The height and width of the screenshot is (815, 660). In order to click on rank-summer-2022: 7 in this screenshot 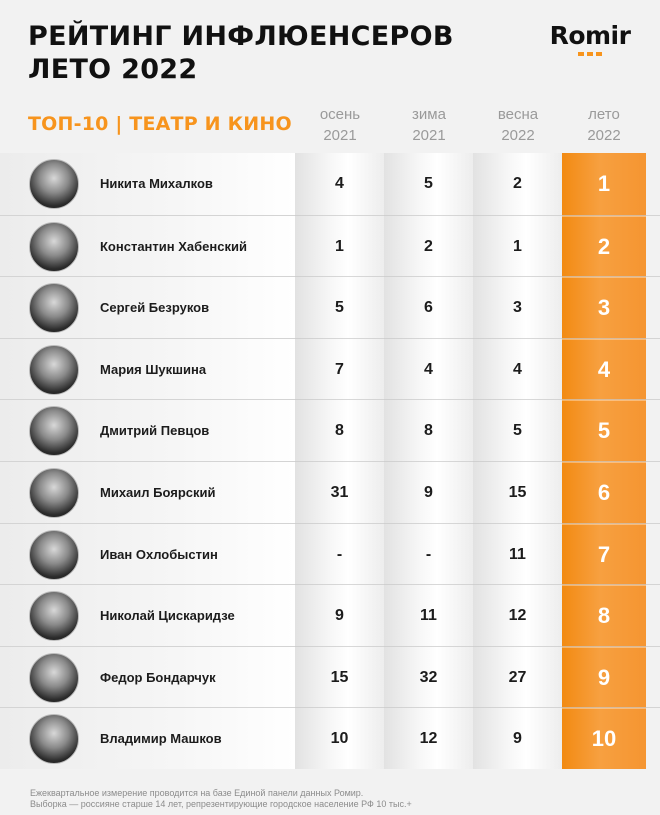, I will do `click(604, 554)`.